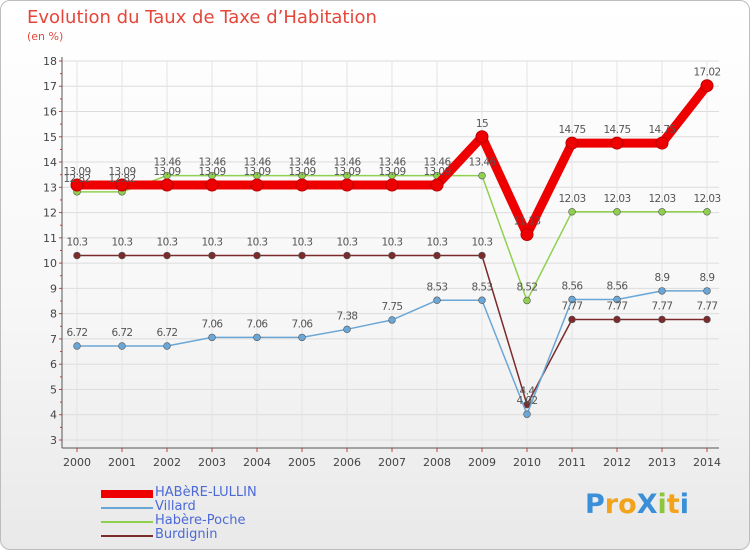  I want to click on y-tick-label: 12, so click(50, 213).